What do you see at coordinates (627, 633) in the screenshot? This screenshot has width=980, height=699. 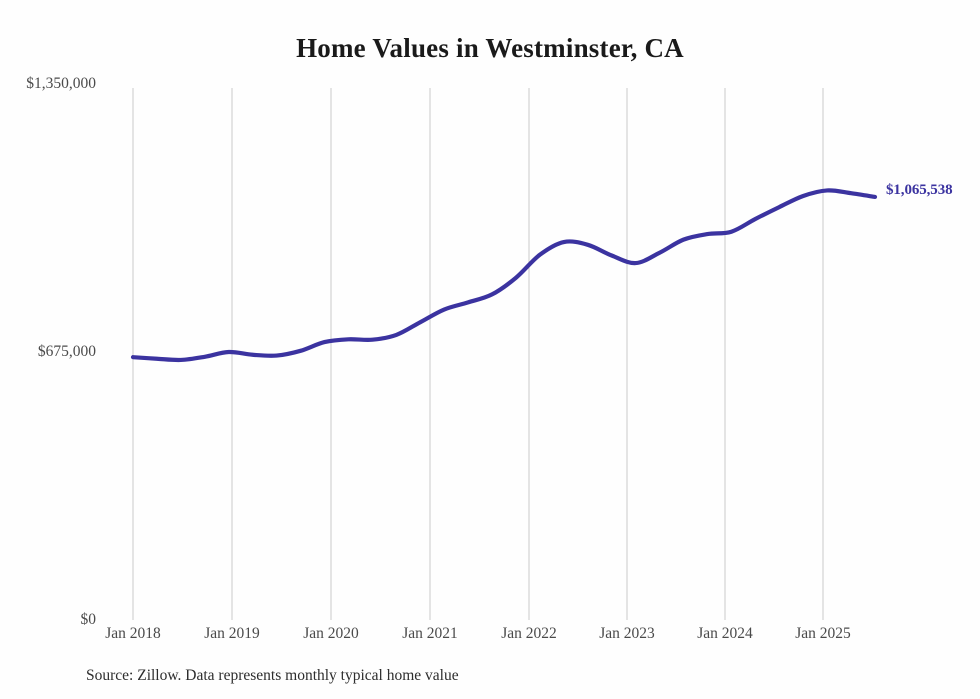 I see `x-axis-tick-label: Jan 2023` at bounding box center [627, 633].